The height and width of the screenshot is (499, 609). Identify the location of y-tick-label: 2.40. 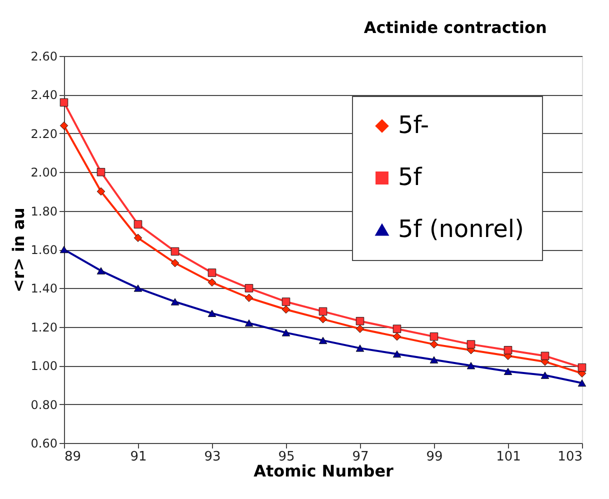
(44, 95).